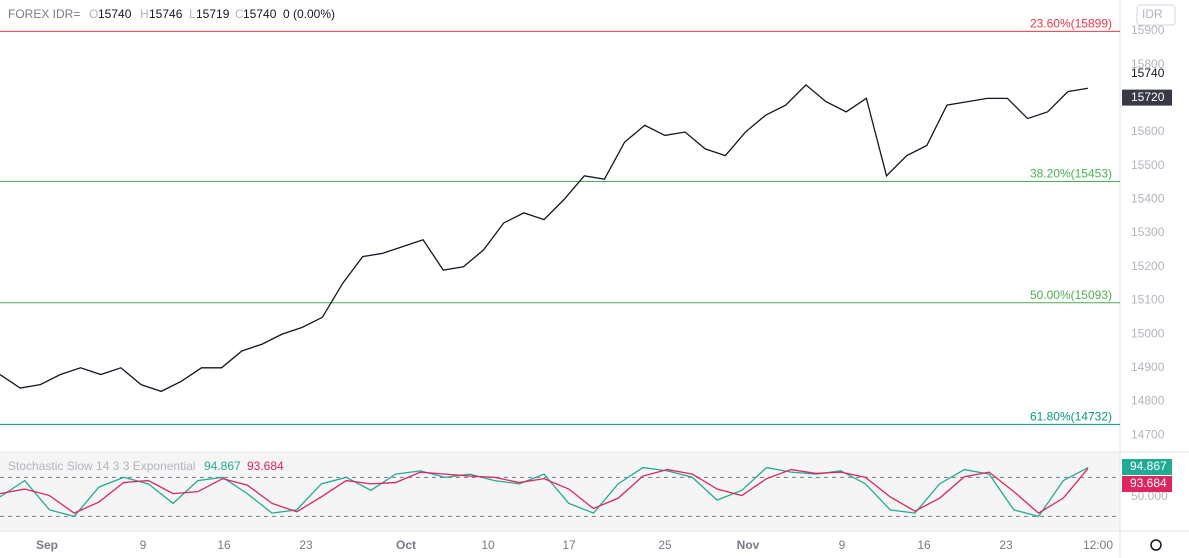 The image size is (1189, 558). What do you see at coordinates (115, 14) in the screenshot?
I see `open: 15740` at bounding box center [115, 14].